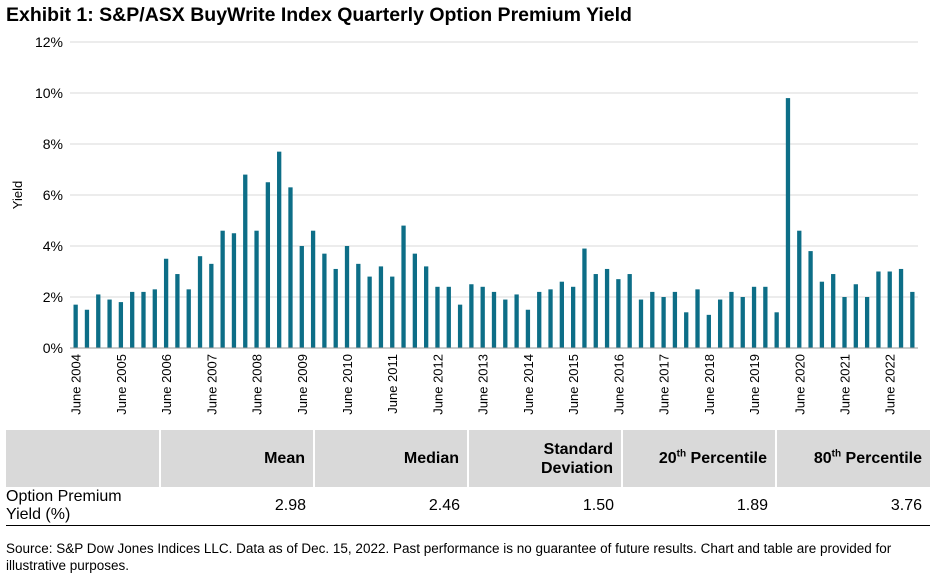 The height and width of the screenshot is (583, 940). What do you see at coordinates (76, 384) in the screenshot?
I see `x-tick-label: June 2004` at bounding box center [76, 384].